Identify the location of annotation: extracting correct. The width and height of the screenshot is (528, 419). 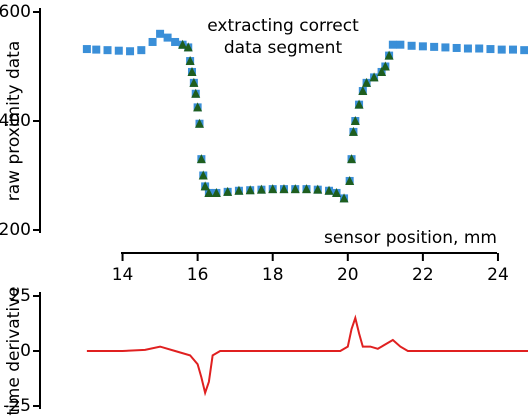
(283, 26).